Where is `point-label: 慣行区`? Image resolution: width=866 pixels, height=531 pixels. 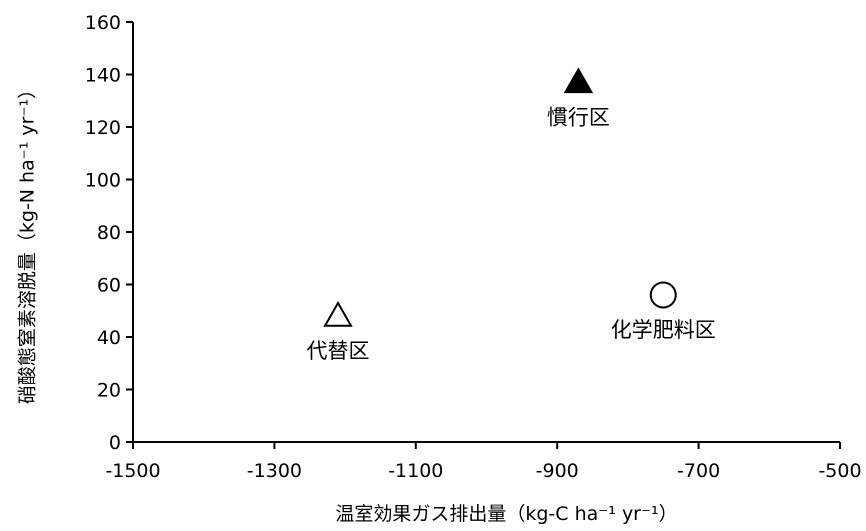
point-label: 慣行区 is located at coordinates (578, 117).